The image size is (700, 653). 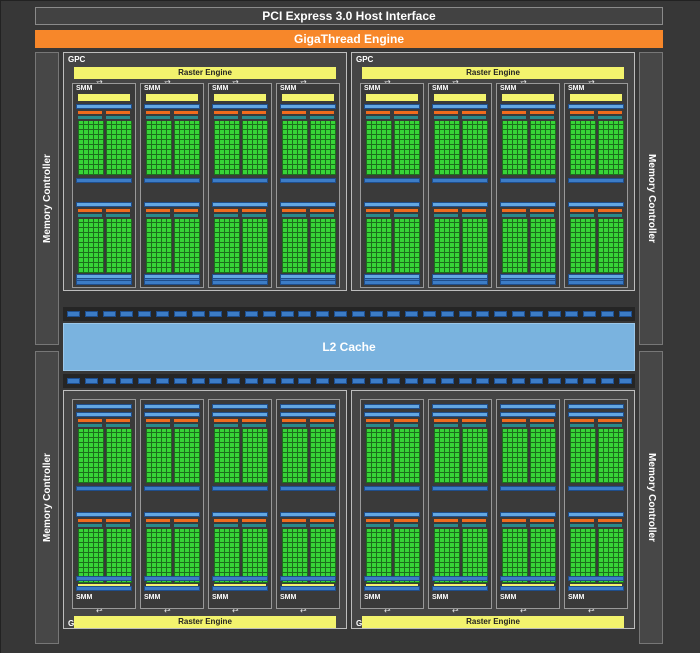 I want to click on crossbar-bottom, so click(x=349, y=381).